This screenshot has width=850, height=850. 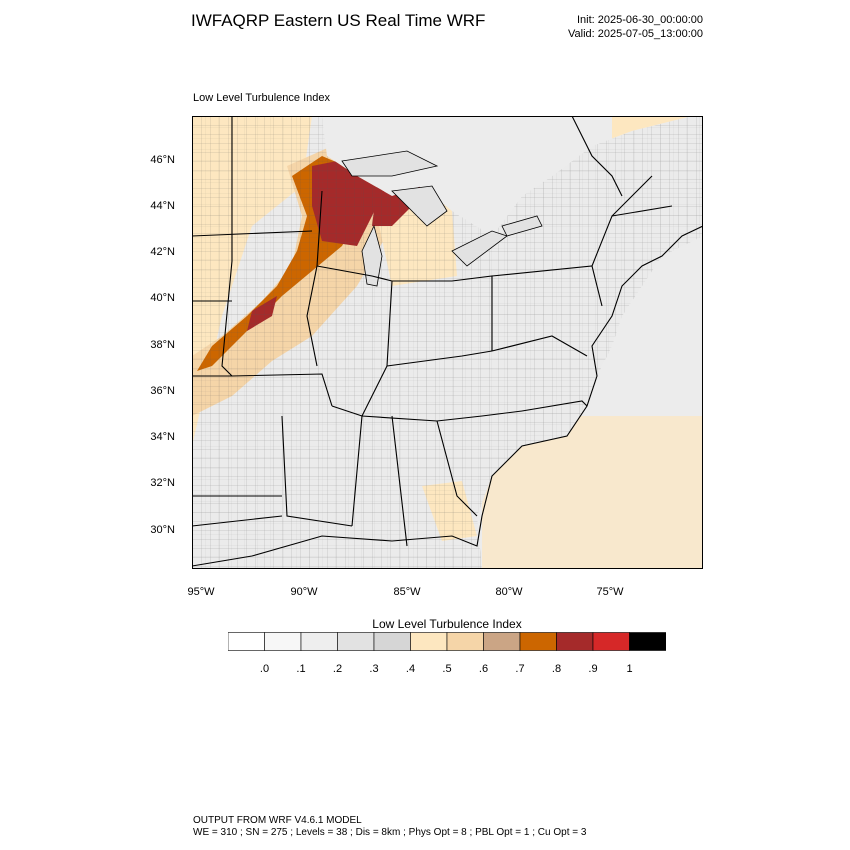 I want to click on lake-michigan, so click(x=372, y=255).